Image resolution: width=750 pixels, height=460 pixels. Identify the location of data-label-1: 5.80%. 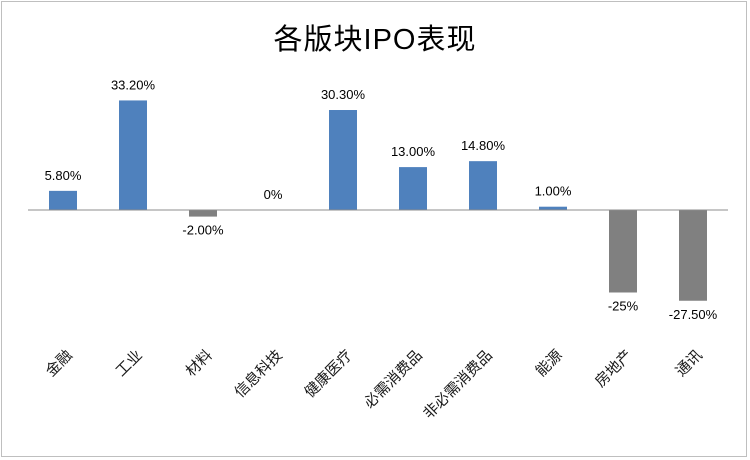
(63, 175).